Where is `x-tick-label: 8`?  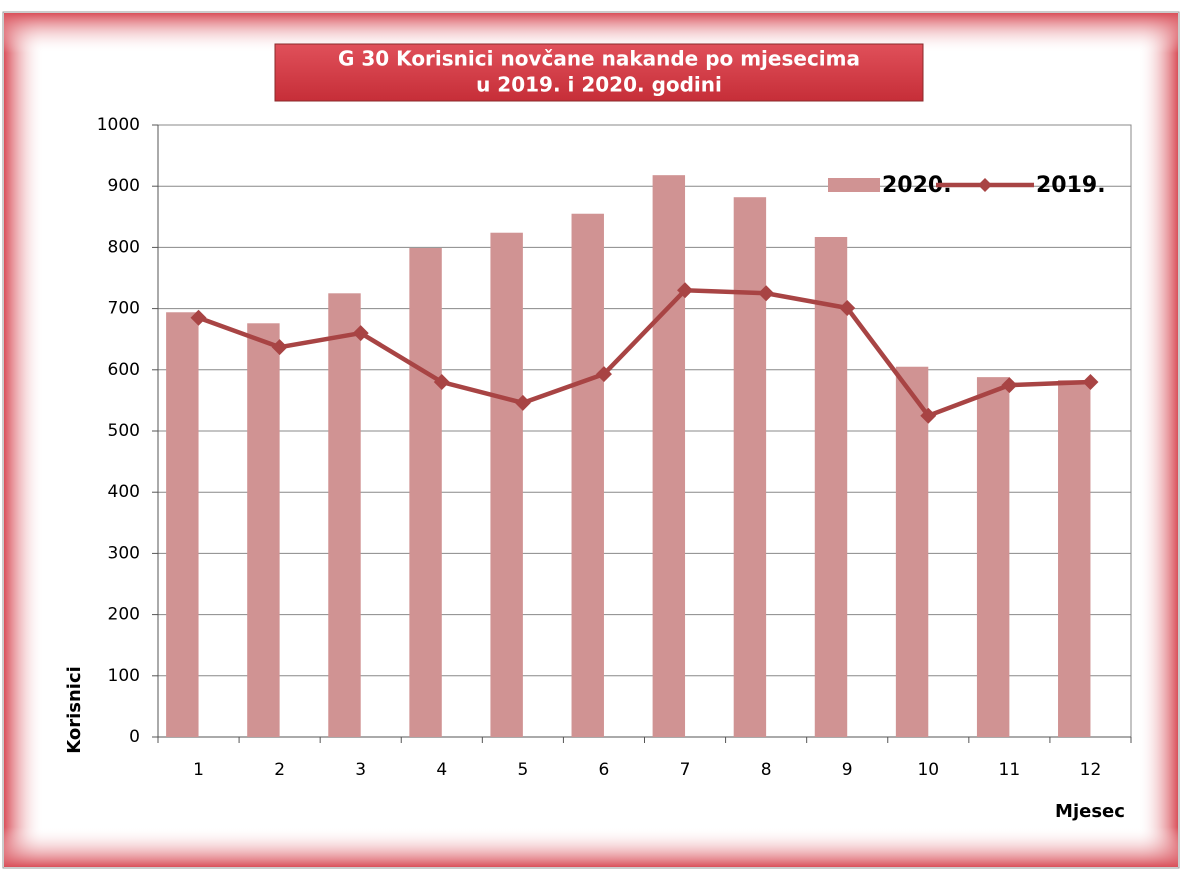
x-tick-label: 8 is located at coordinates (766, 770).